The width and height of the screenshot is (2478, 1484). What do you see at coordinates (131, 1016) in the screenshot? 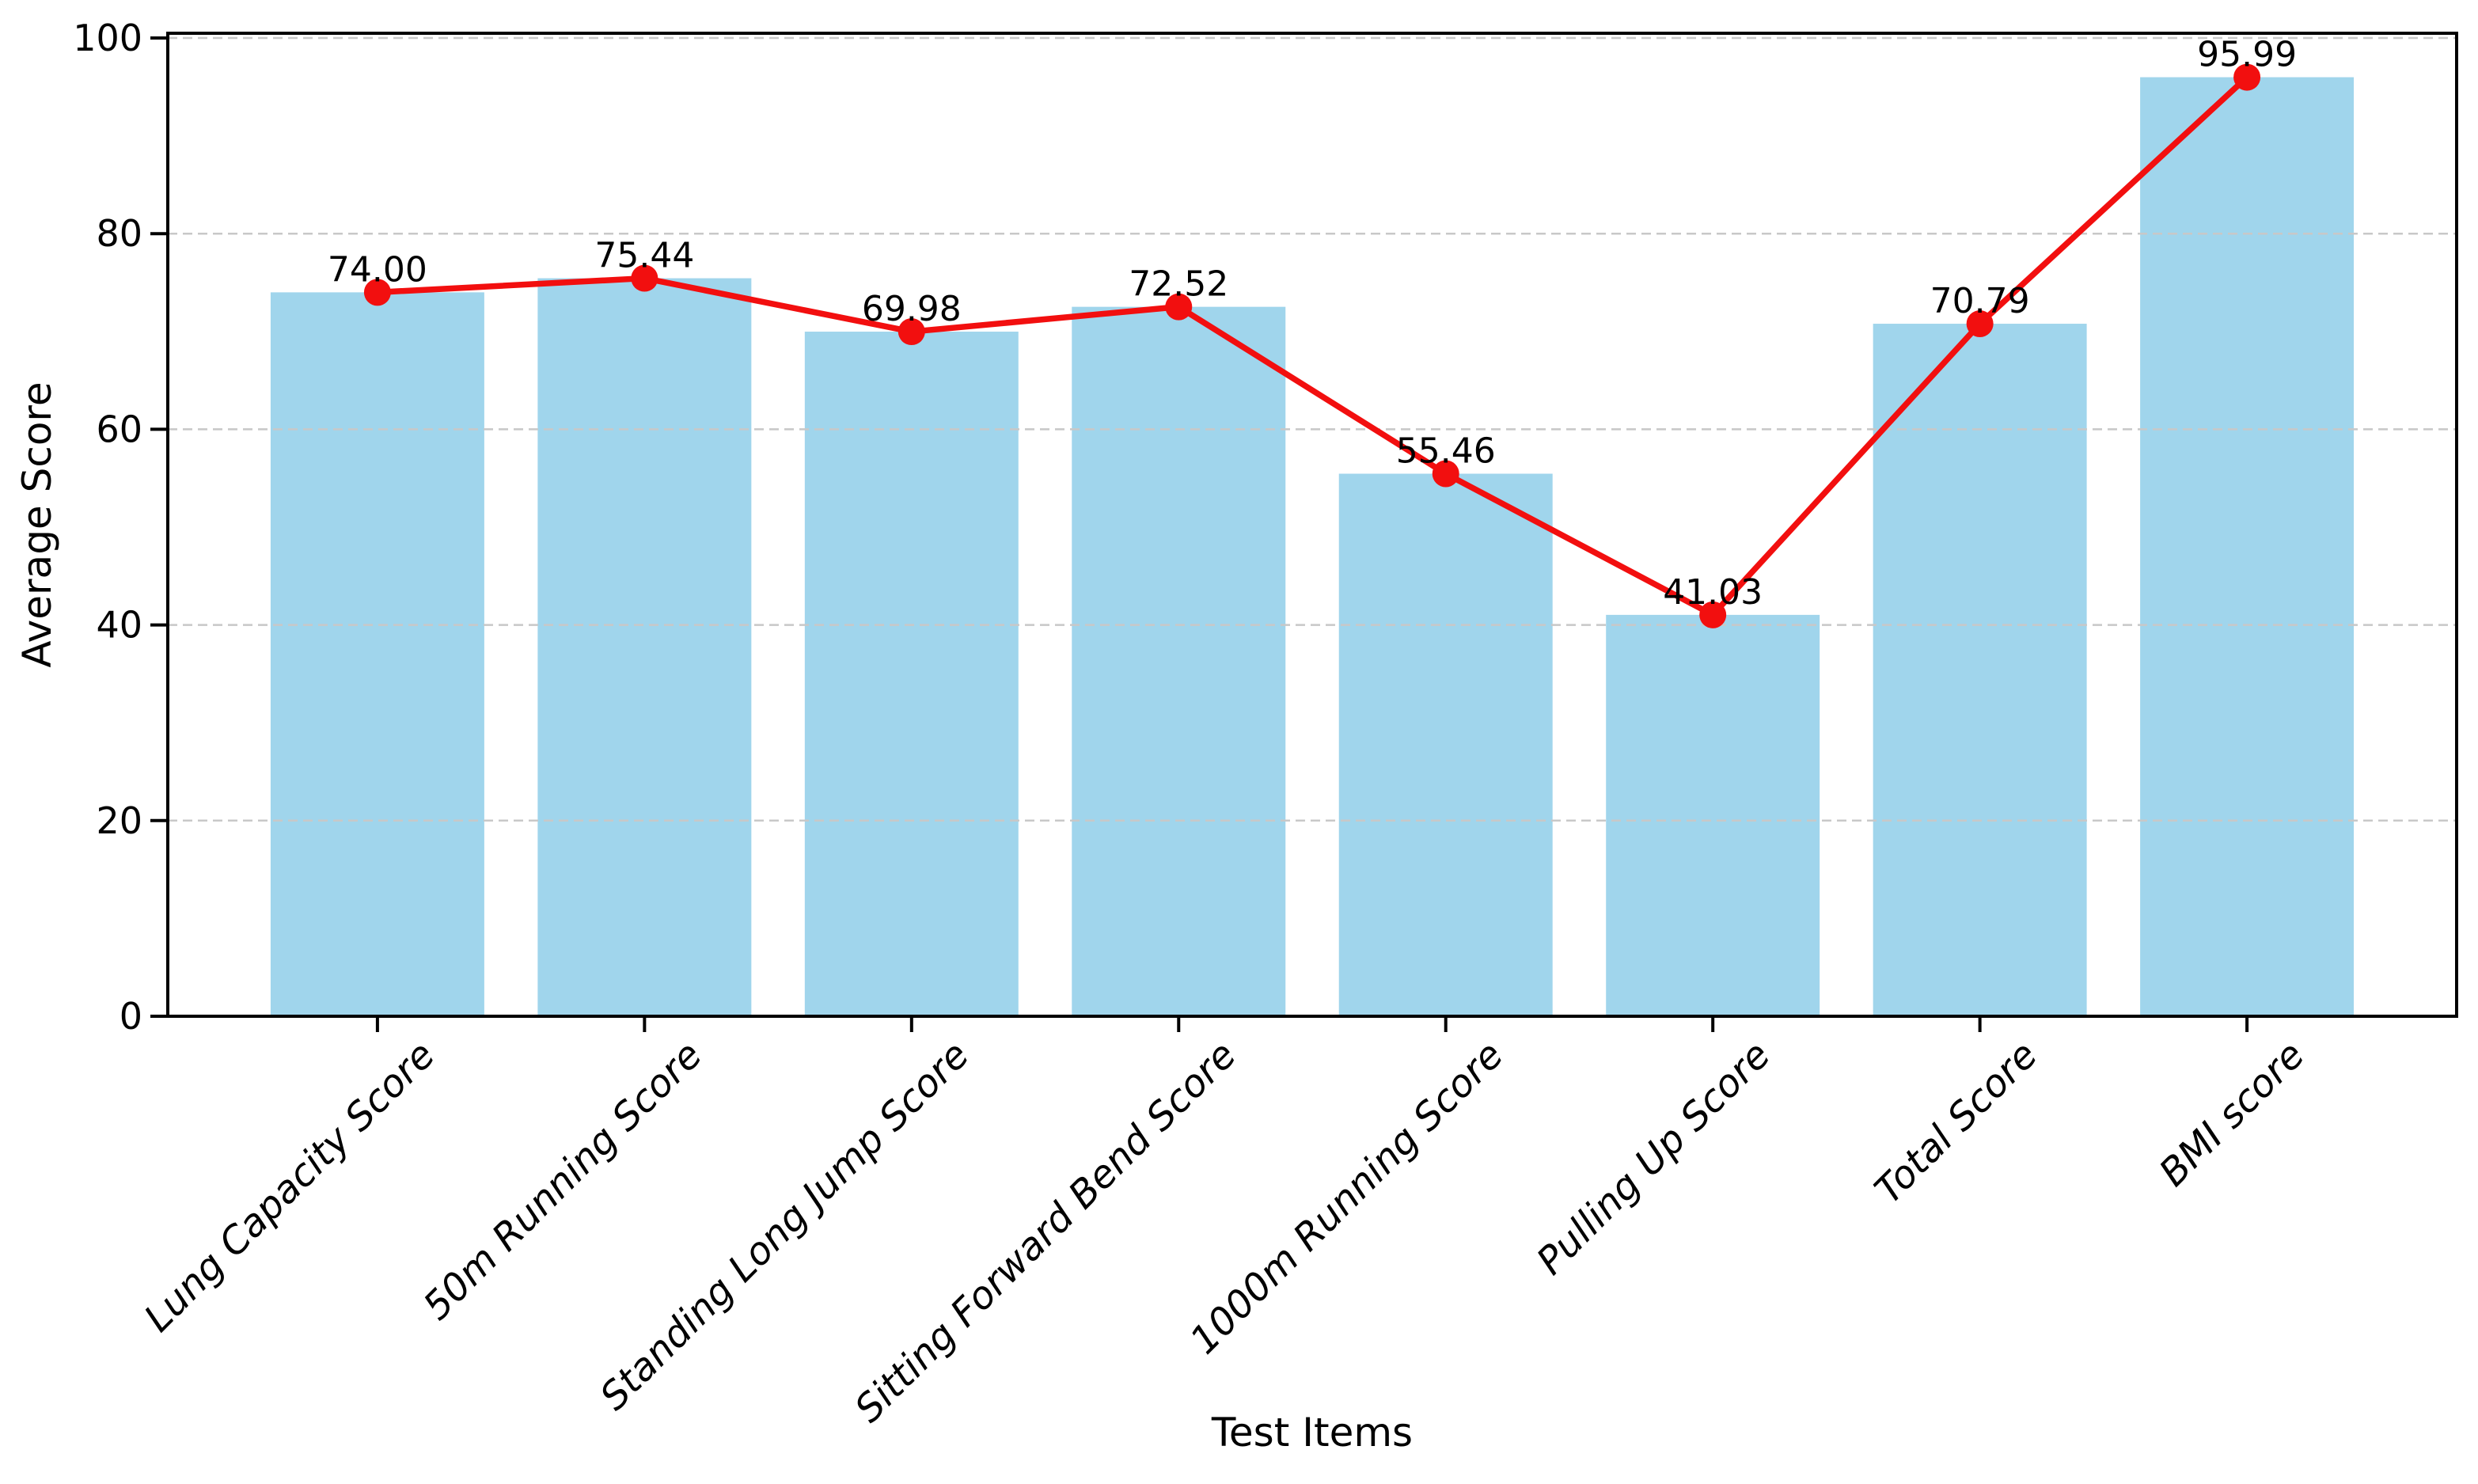
I see `y-tick-label-0: 0` at bounding box center [131, 1016].